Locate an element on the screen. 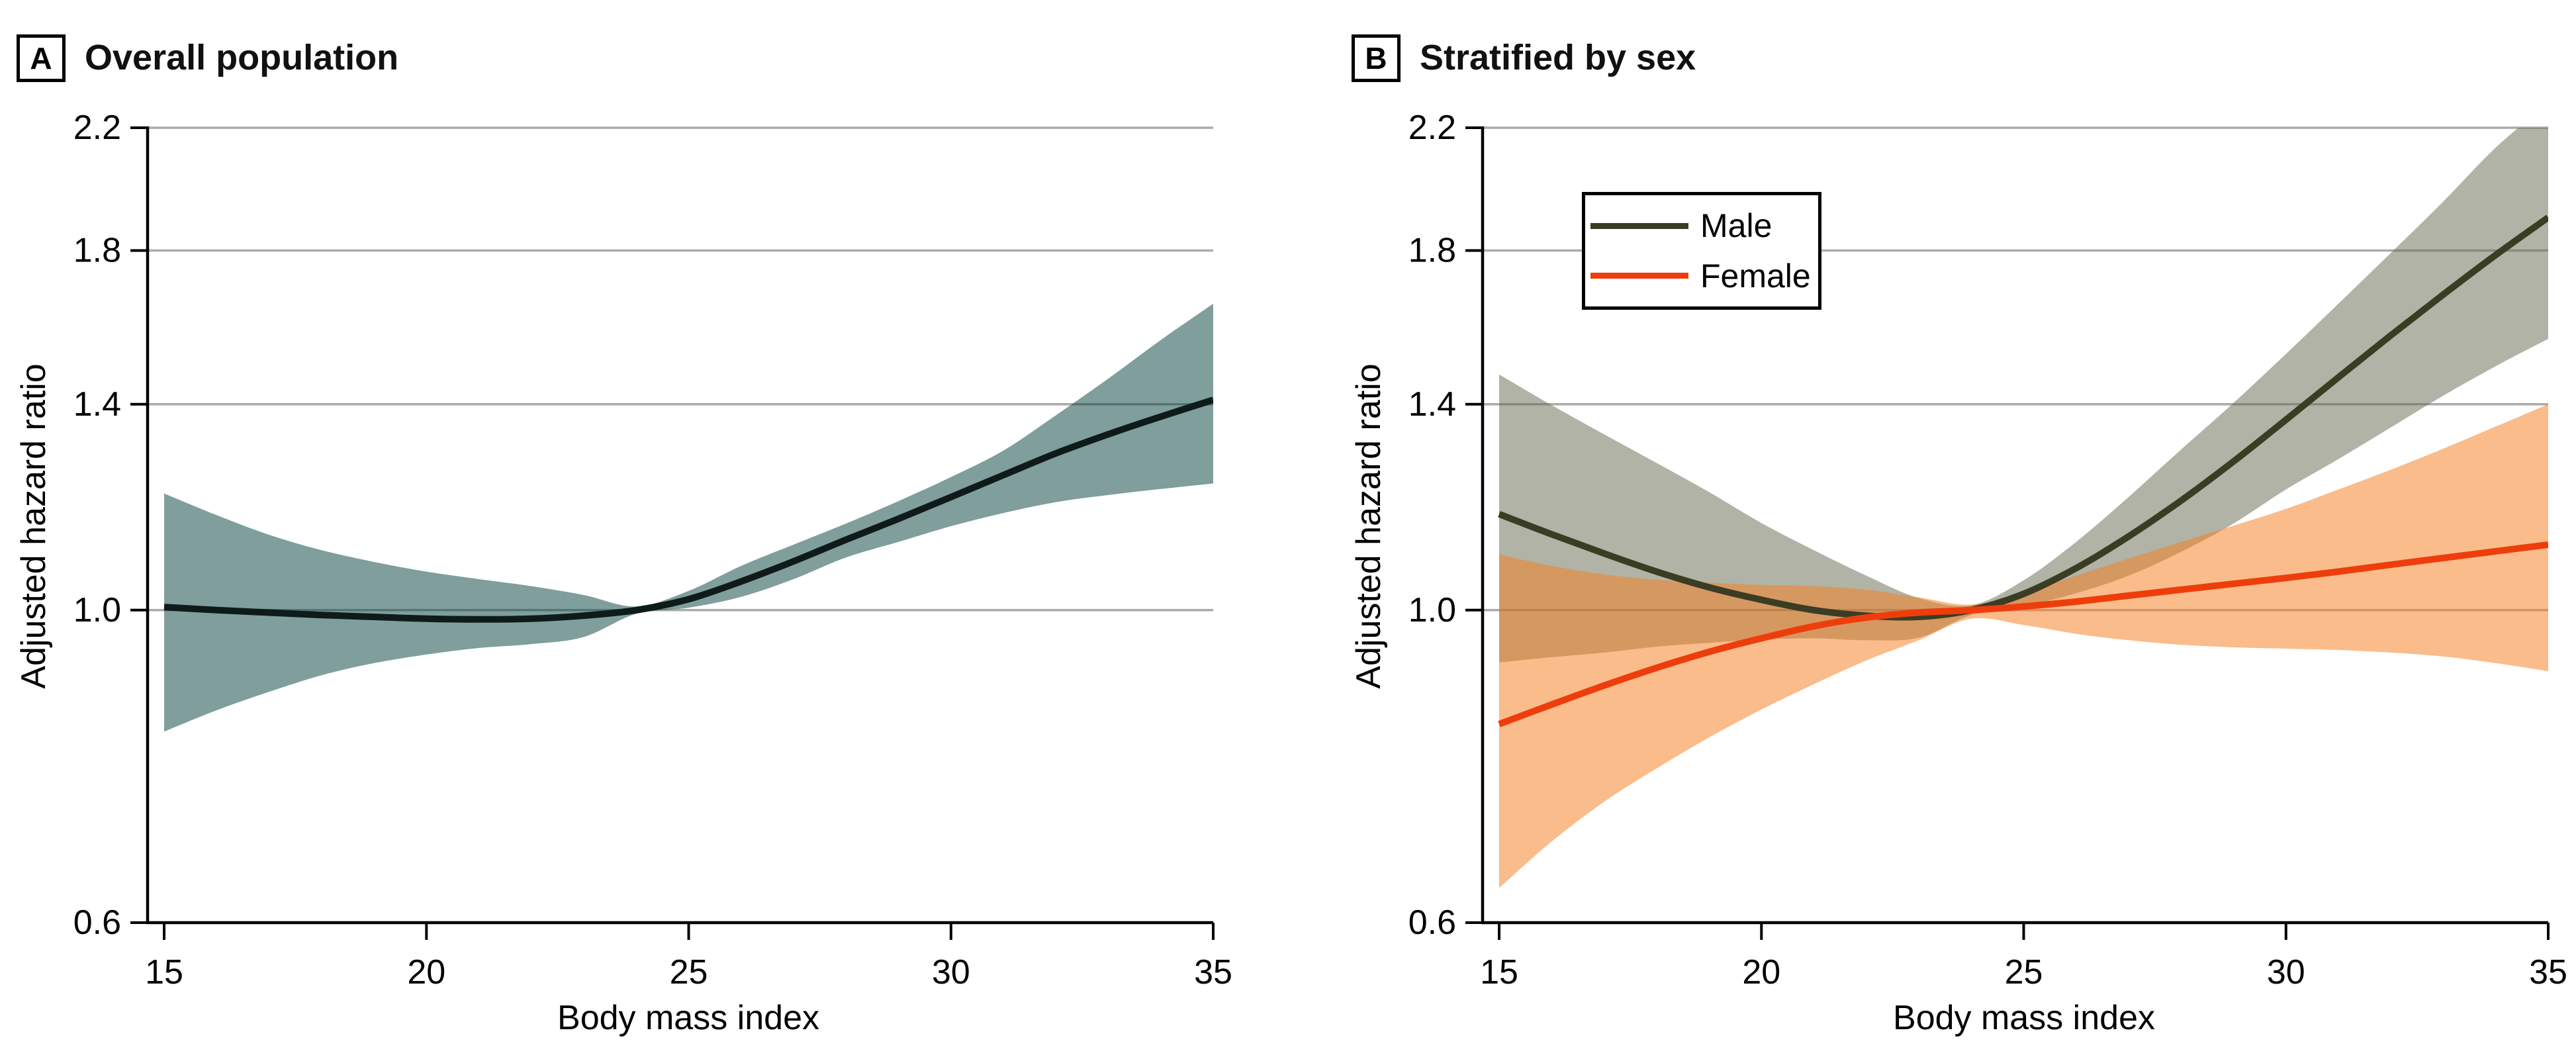 Image resolution: width=2576 pixels, height=1059 pixels. legend-label-female: Female is located at coordinates (1755, 276).